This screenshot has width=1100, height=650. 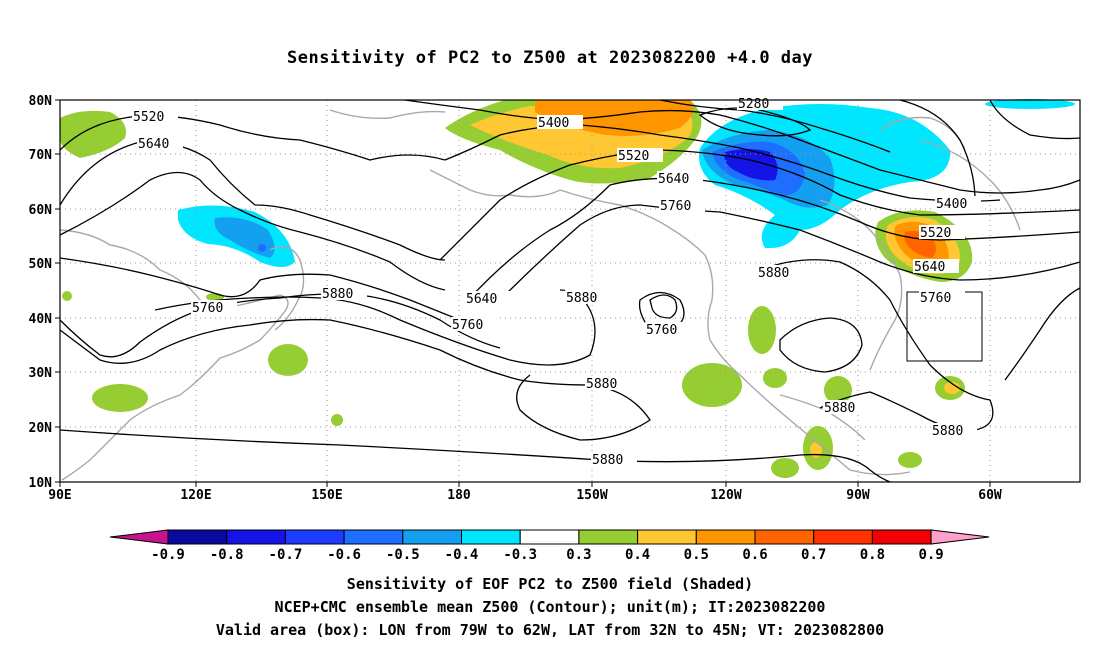 What do you see at coordinates (872, 555) in the screenshot?
I see `colorbar-label: 0.8` at bounding box center [872, 555].